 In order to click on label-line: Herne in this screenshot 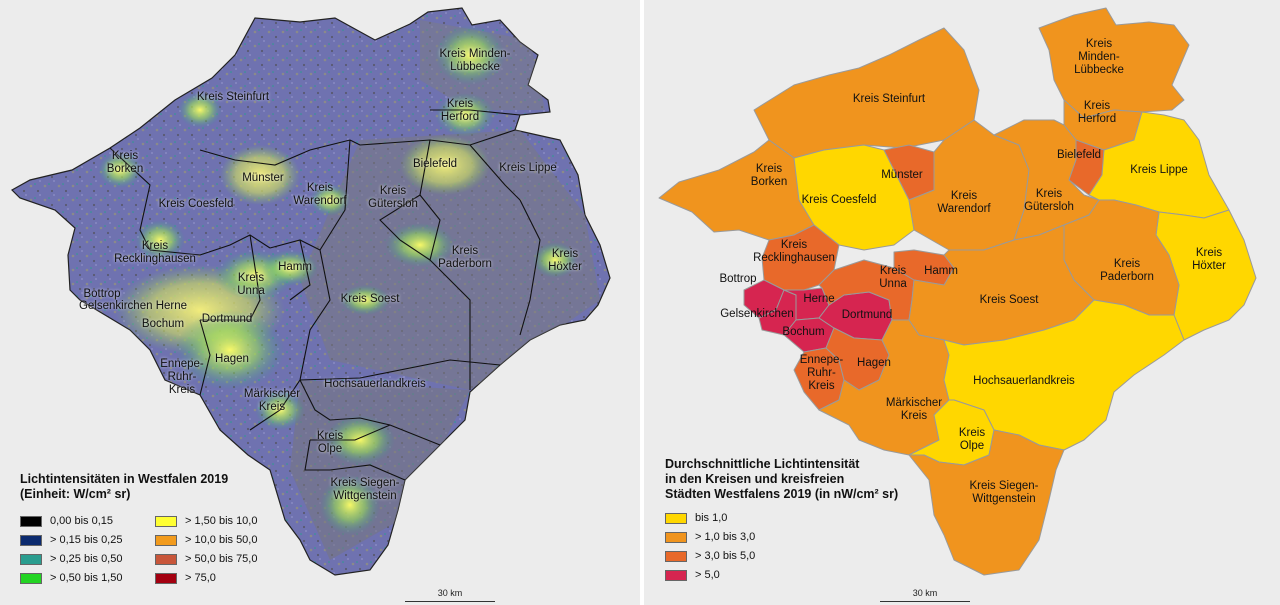, I will do `click(819, 299)`.